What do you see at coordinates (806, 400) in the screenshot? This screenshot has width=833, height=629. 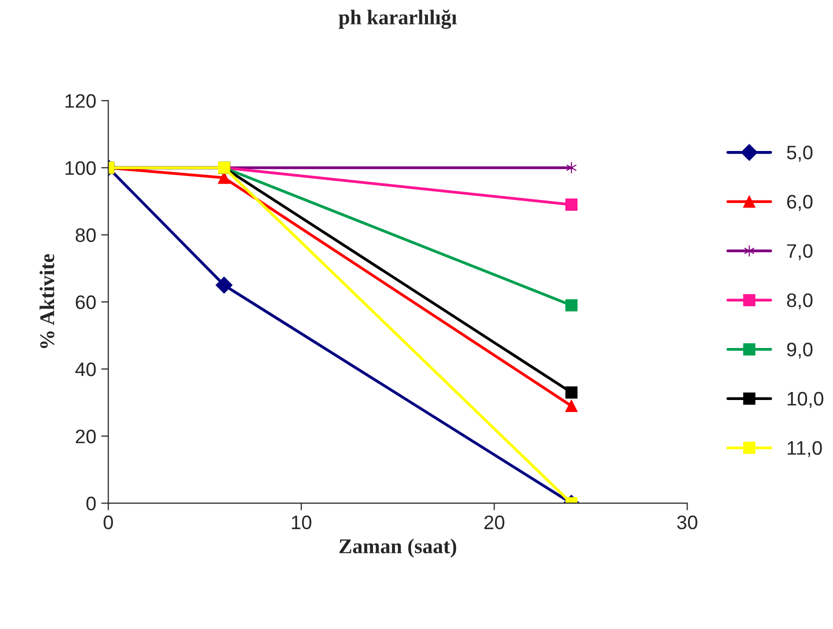 I see `legend-label: 10,0` at bounding box center [806, 400].